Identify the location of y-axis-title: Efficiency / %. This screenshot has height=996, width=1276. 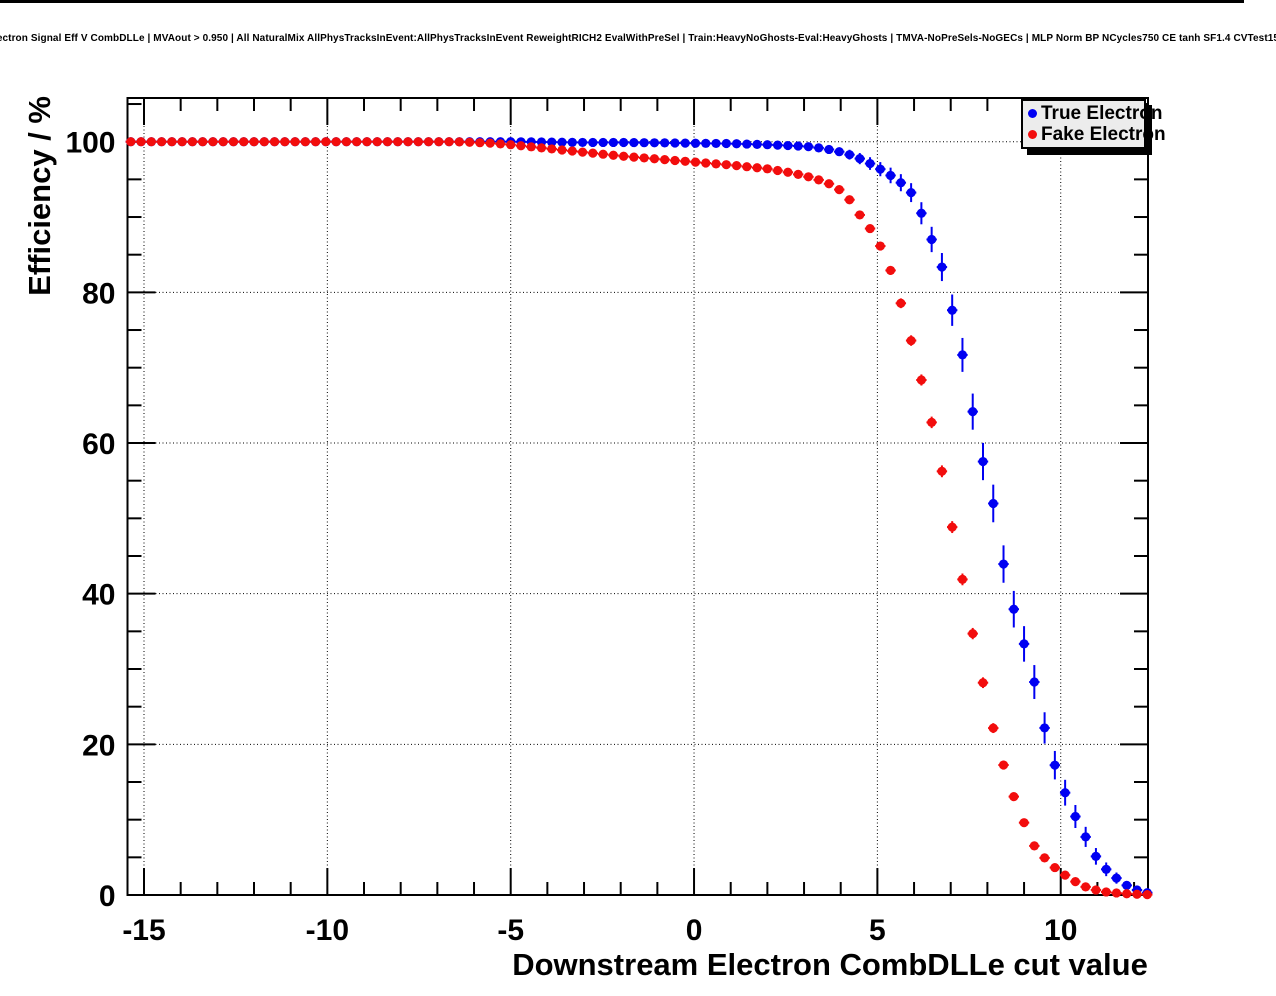
(39, 196).